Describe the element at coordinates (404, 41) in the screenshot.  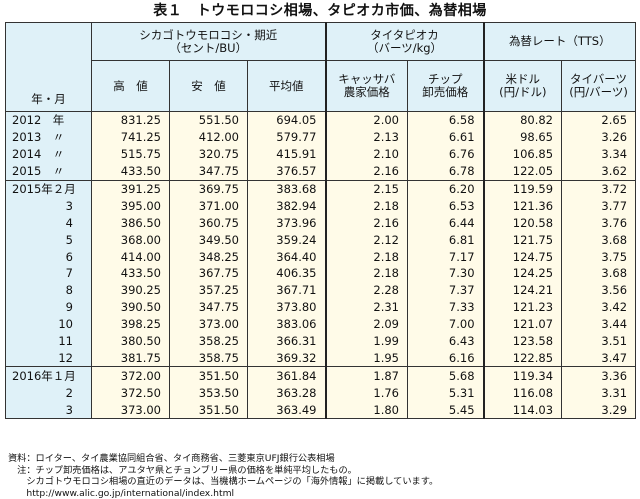
I see `tapioca-group-header: タイタピオカ （バーツ/kg）` at that location.